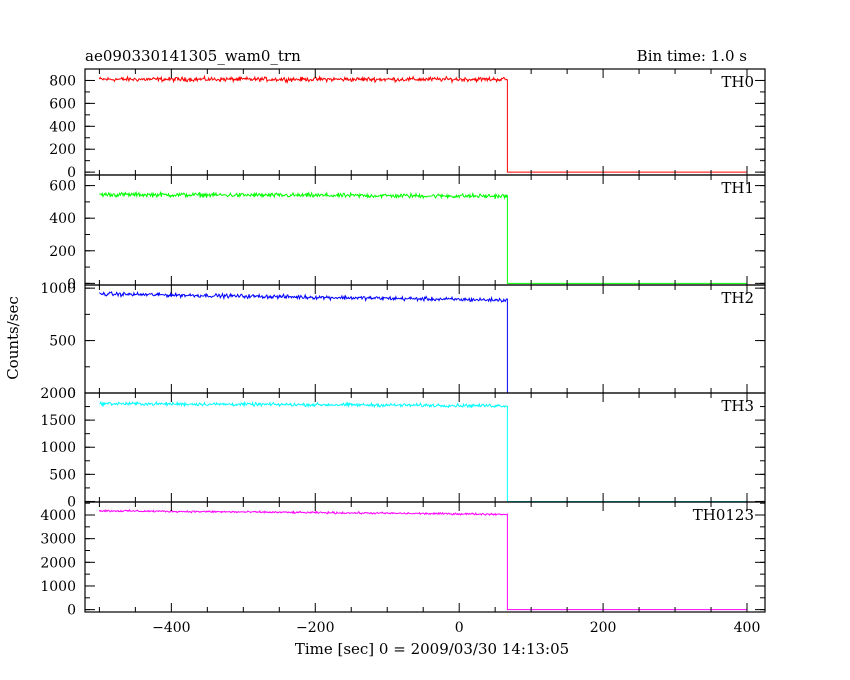 The image size is (850, 680). Describe the element at coordinates (171, 628) in the screenshot. I see `x-tick-label: −400` at that location.